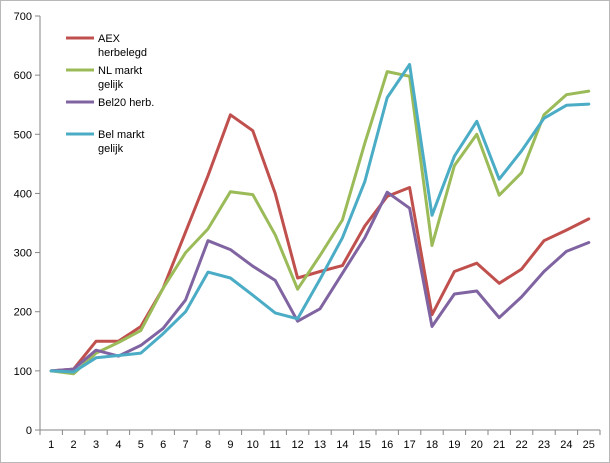  I want to click on y-tick-label: 500, so click(23, 135).